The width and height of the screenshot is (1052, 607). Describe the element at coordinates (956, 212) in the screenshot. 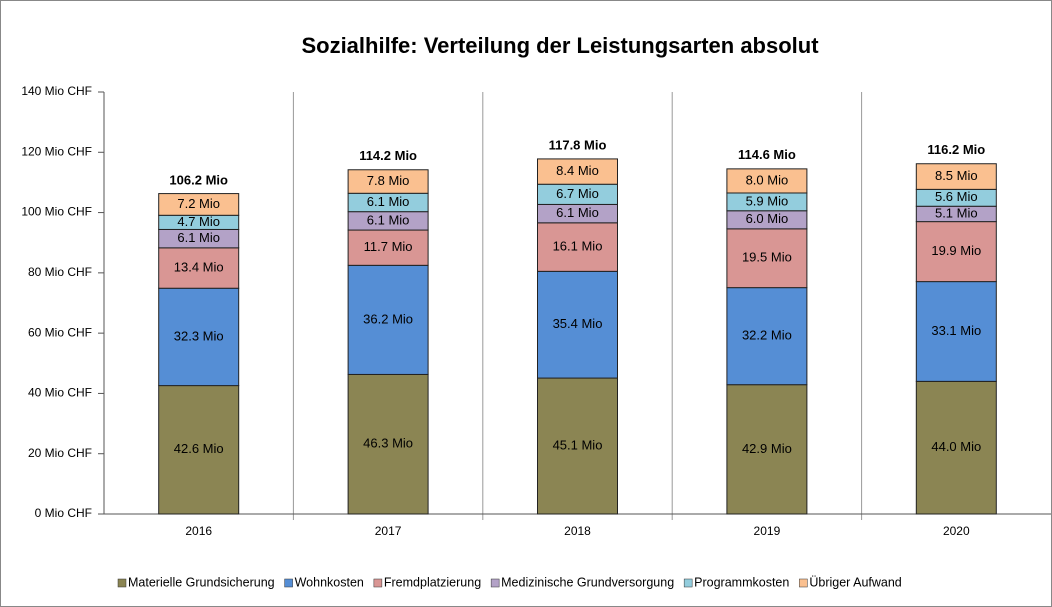

I see `value-label: 5.1 Mio` at that location.